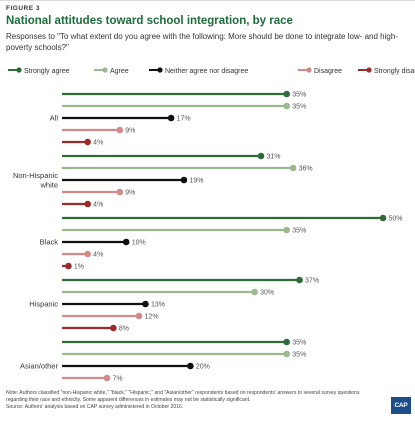 This screenshot has width=415, height=425. What do you see at coordinates (190, 366) in the screenshot?
I see `bar-end-marker-neither-agree-nor-disagree-asian-other` at bounding box center [190, 366].